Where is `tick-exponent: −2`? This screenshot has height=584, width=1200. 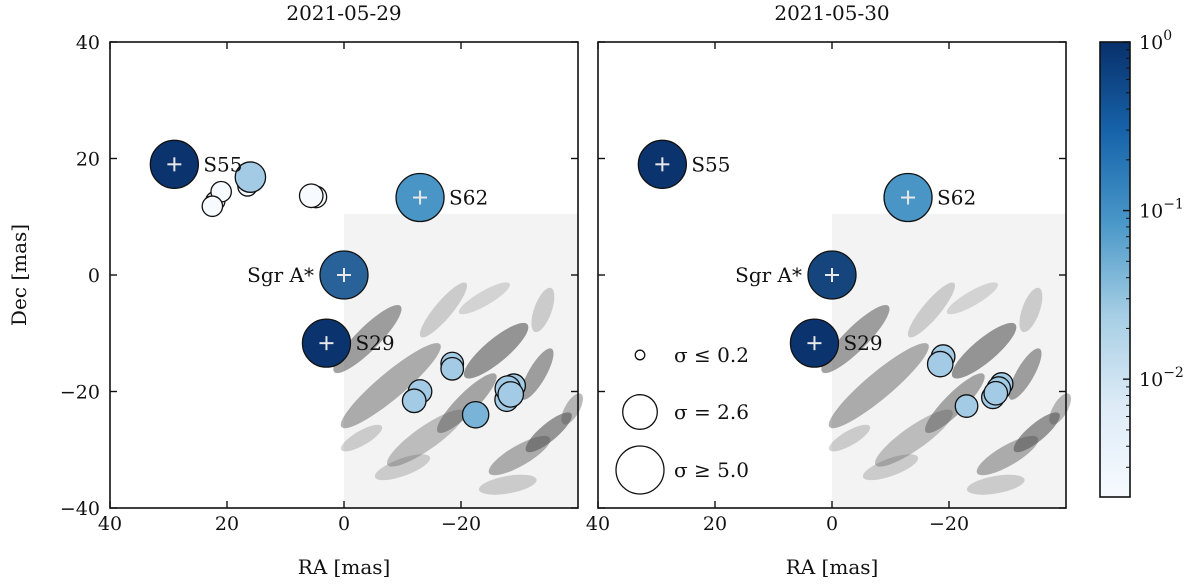
tick-exponent: −2 is located at coordinates (1173, 373).